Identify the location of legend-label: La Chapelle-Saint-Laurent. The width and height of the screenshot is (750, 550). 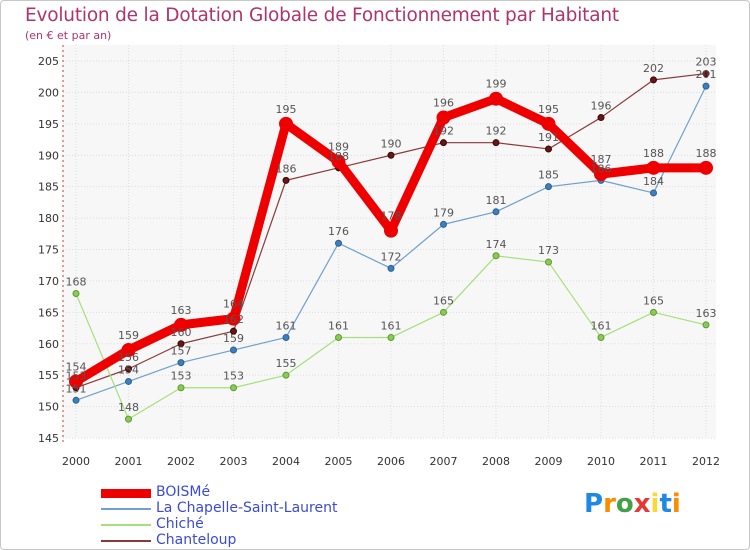
(247, 508).